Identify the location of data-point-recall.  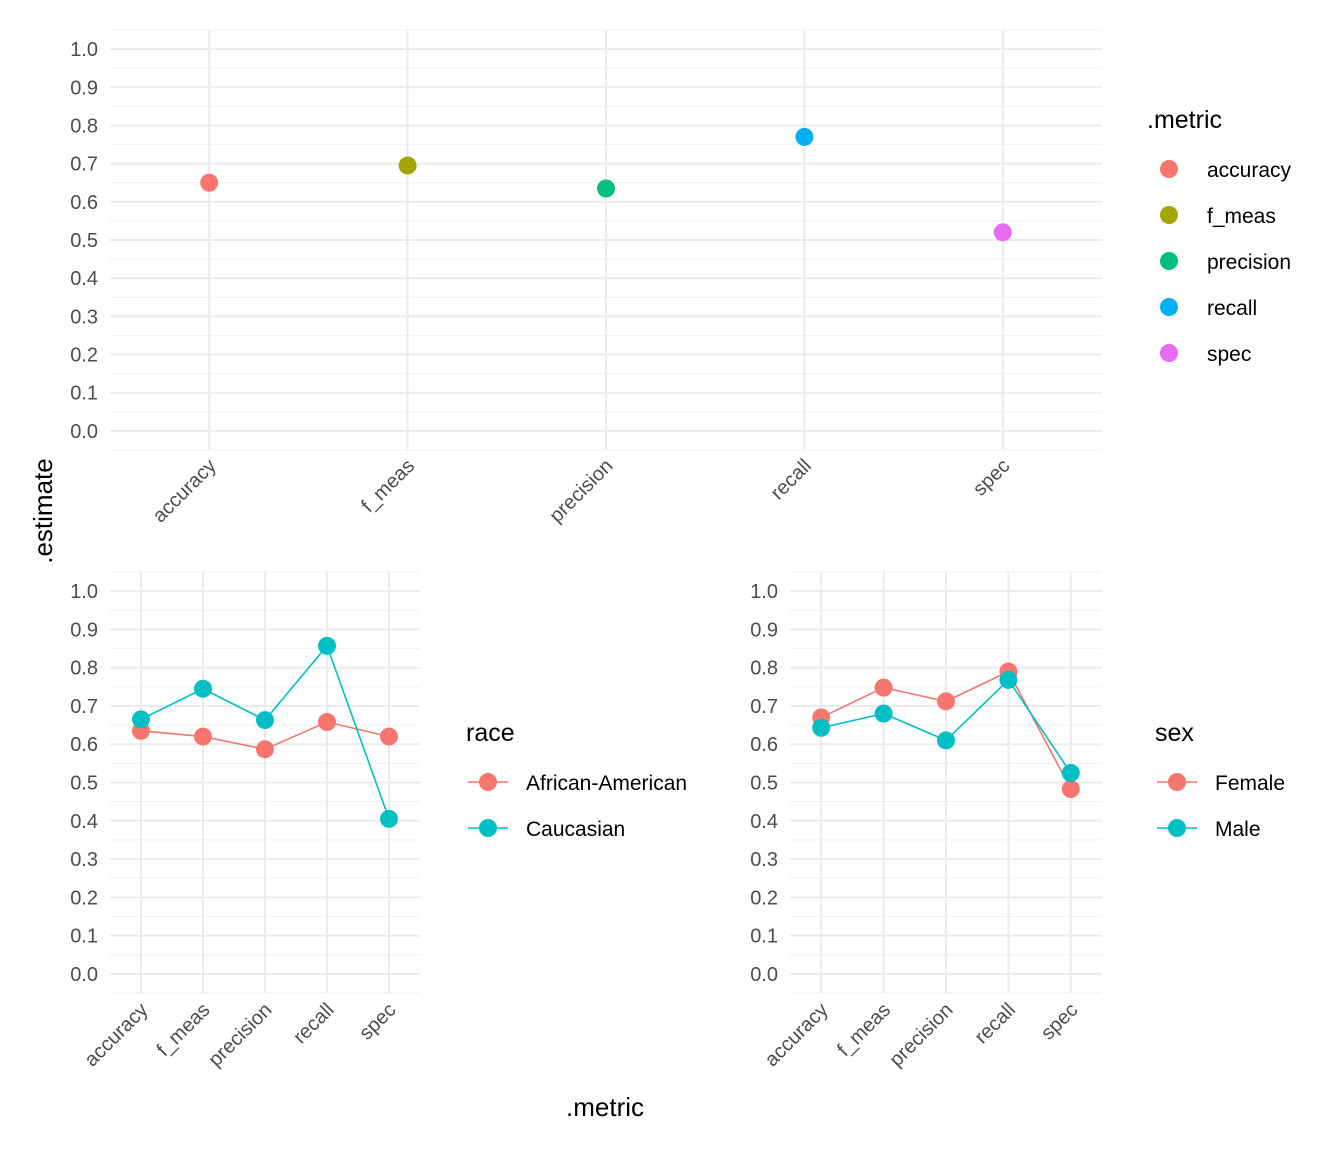
(804, 136).